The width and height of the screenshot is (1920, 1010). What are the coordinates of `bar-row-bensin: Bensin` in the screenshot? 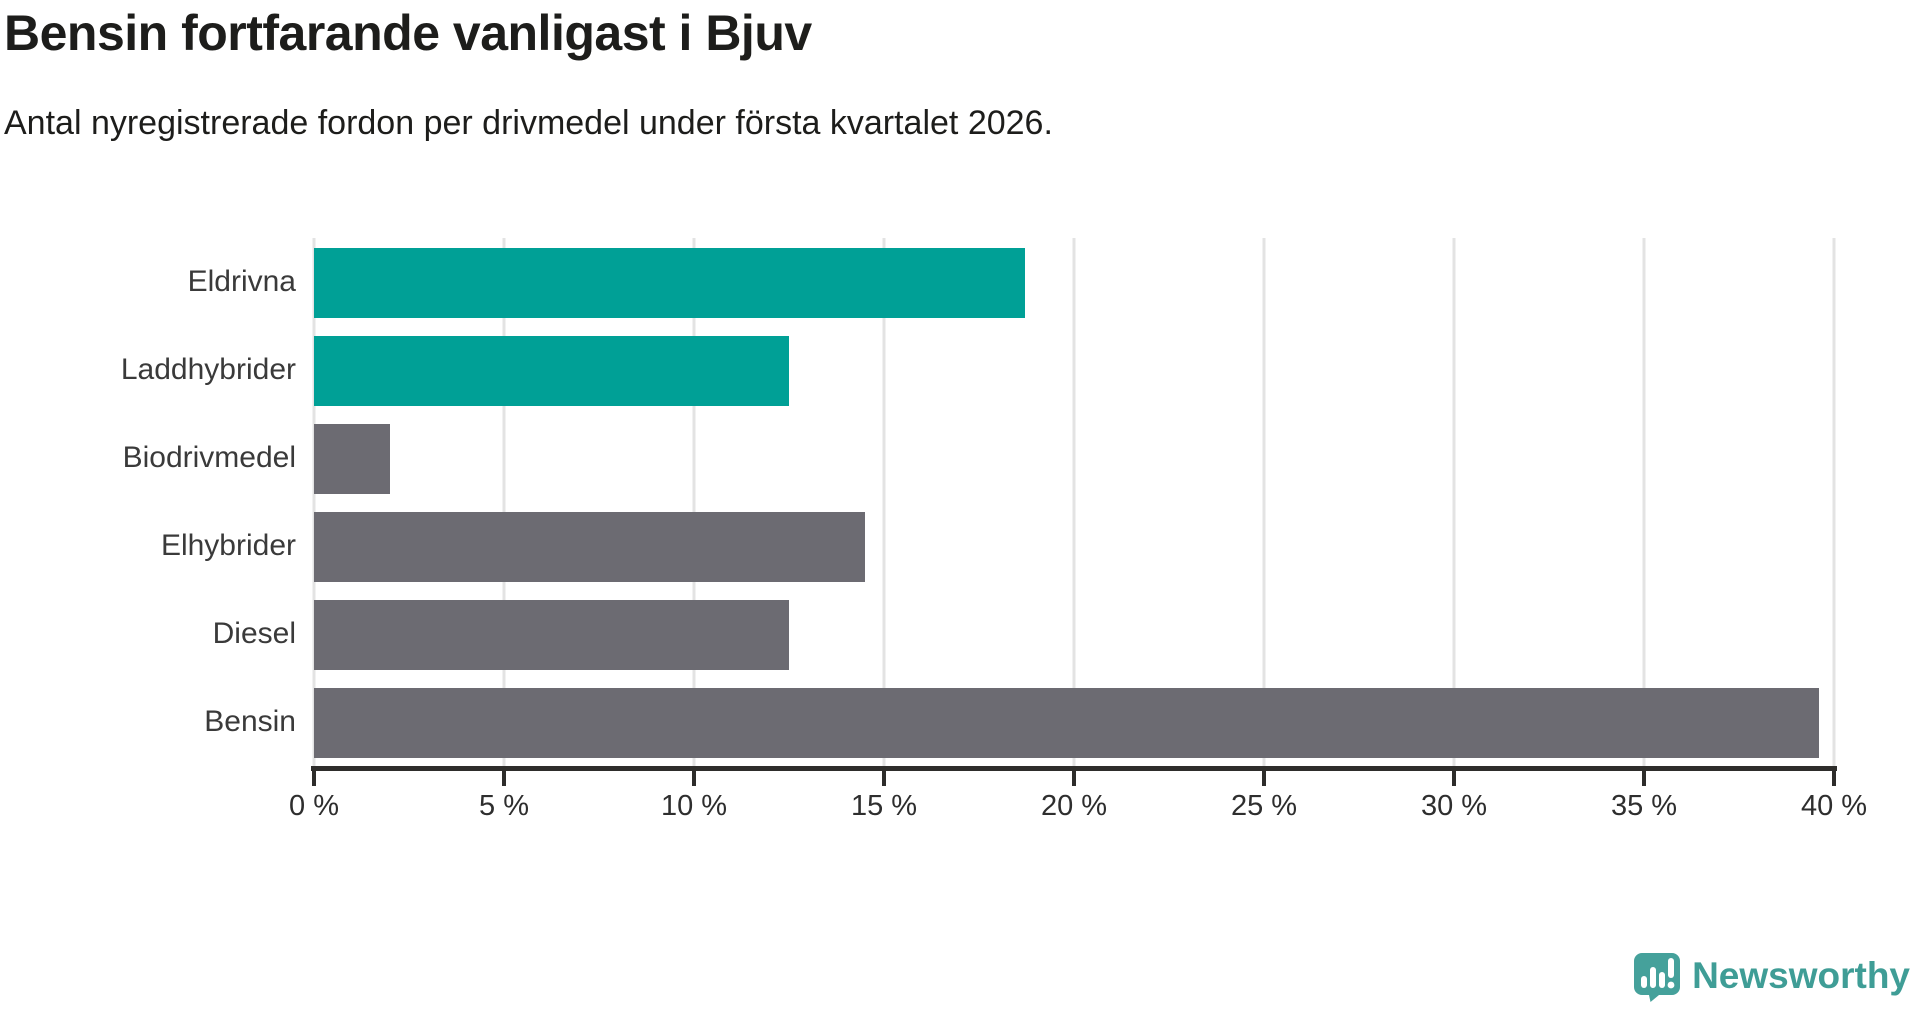 It's located at (1019, 722).